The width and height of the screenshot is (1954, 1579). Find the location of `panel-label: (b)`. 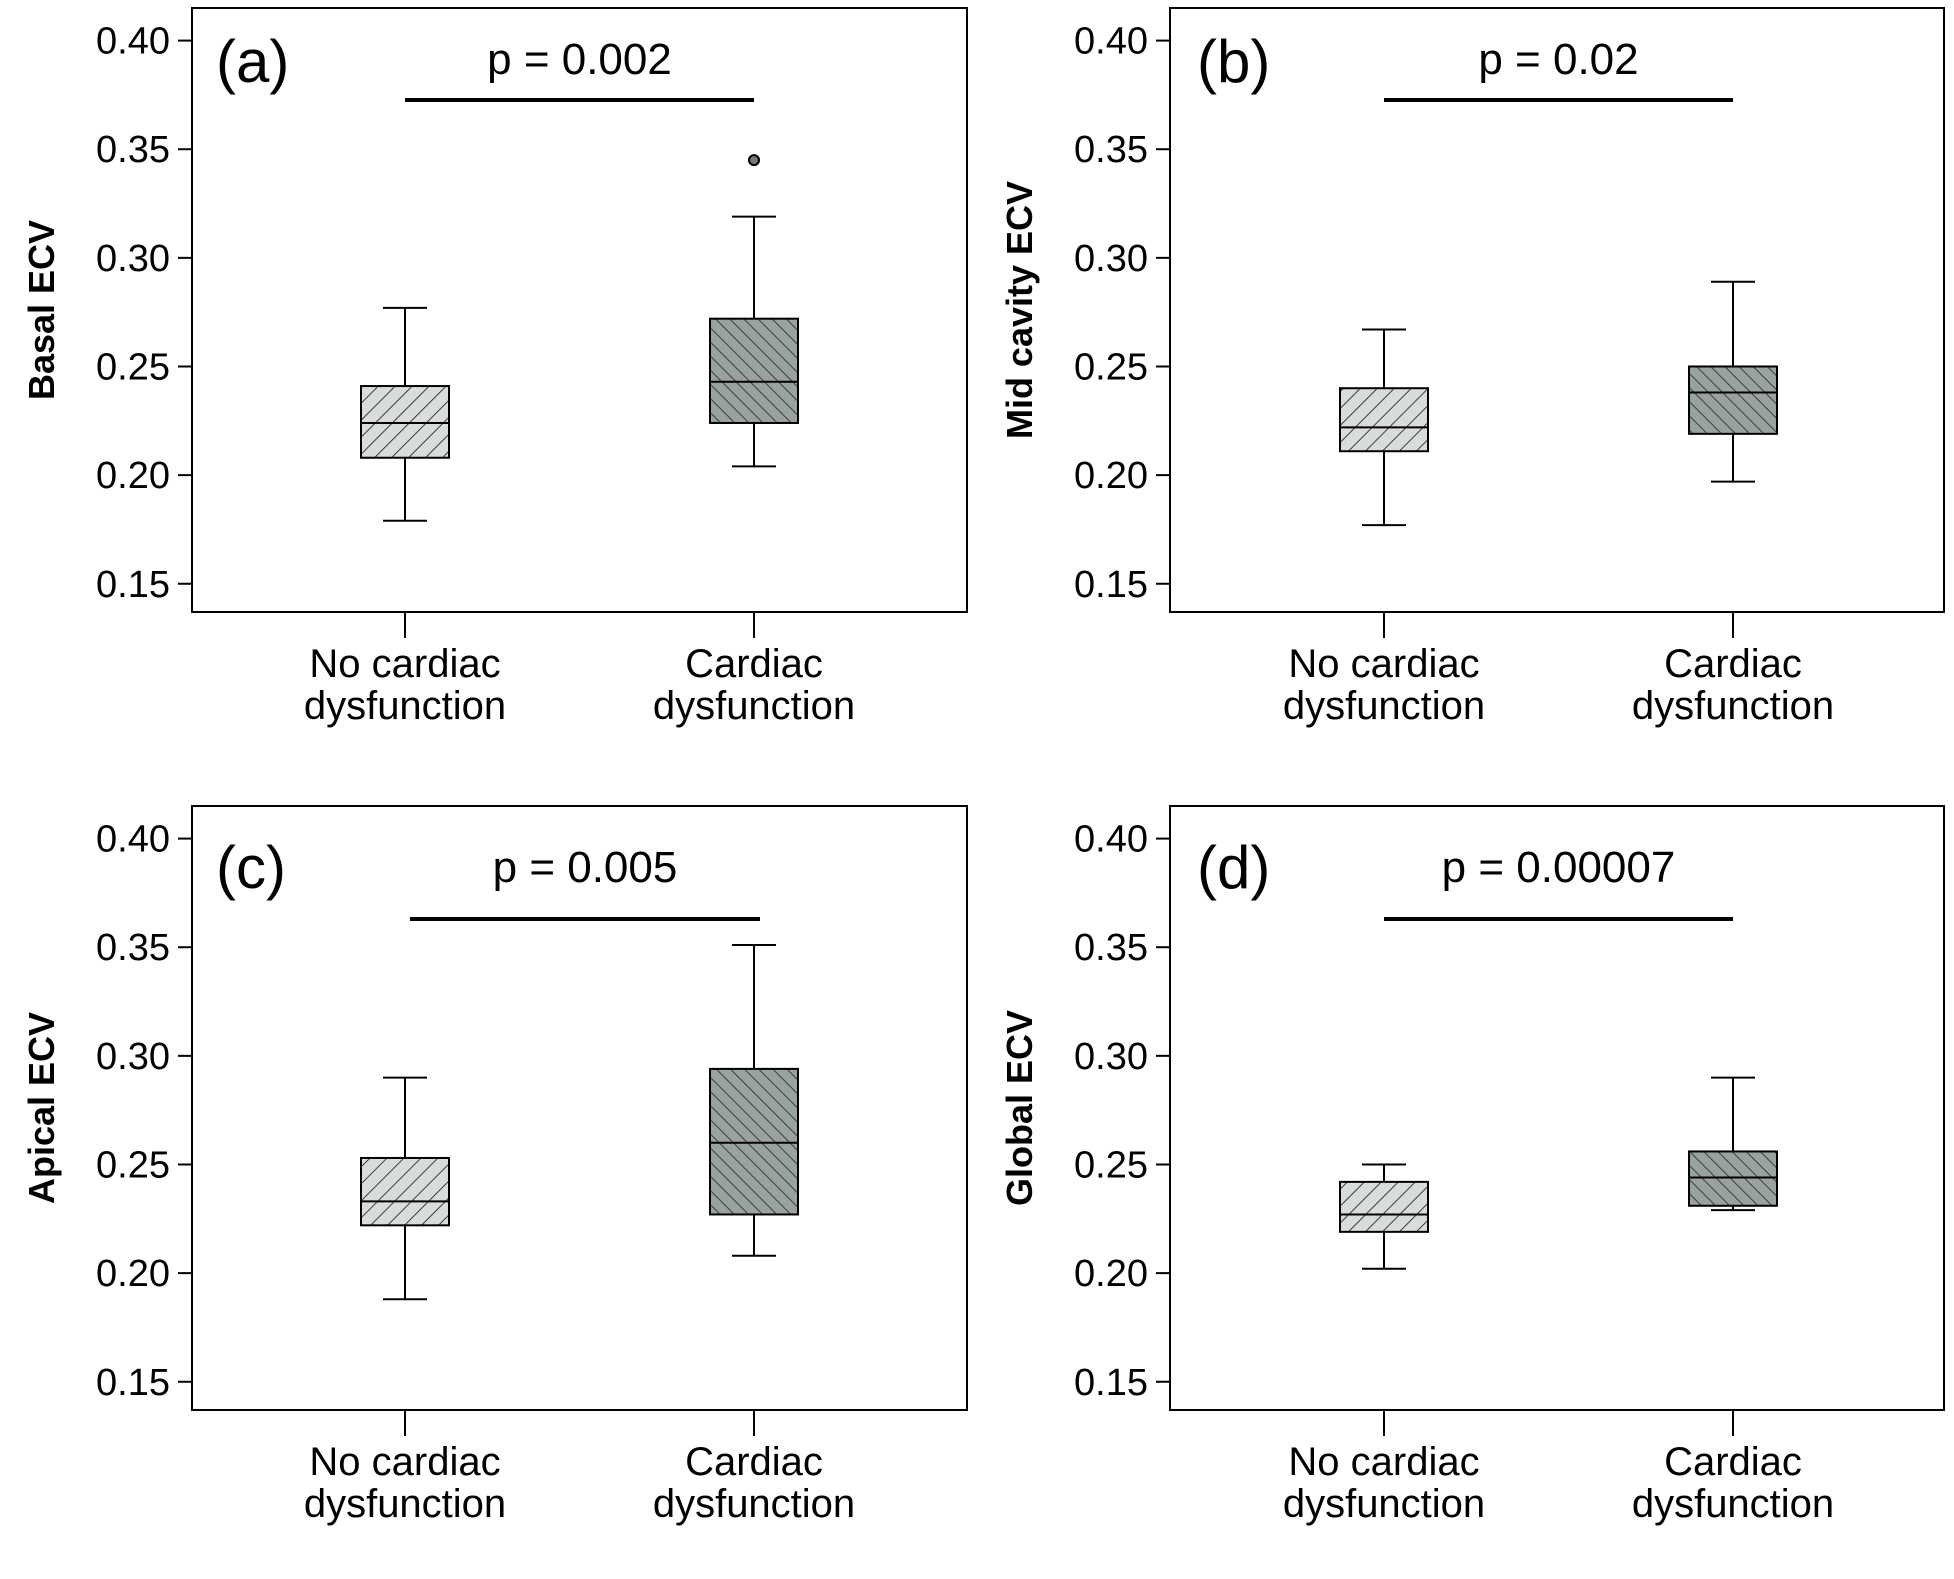

panel-label: (b) is located at coordinates (1233, 61).